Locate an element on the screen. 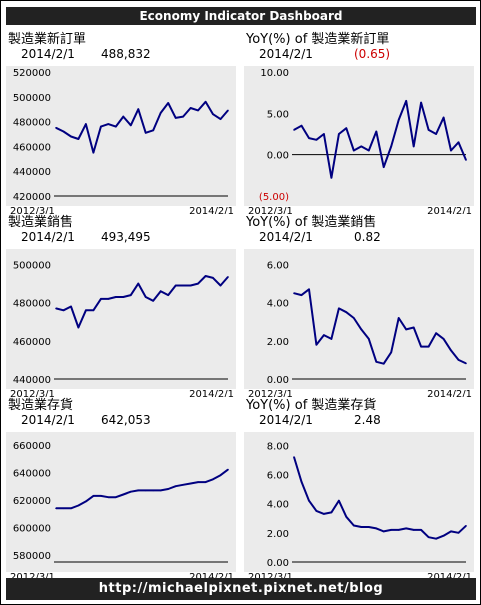 The image size is (481, 605). blog-url-link: http://michaelpixnet.pixnet.net/blog is located at coordinates (241, 589).